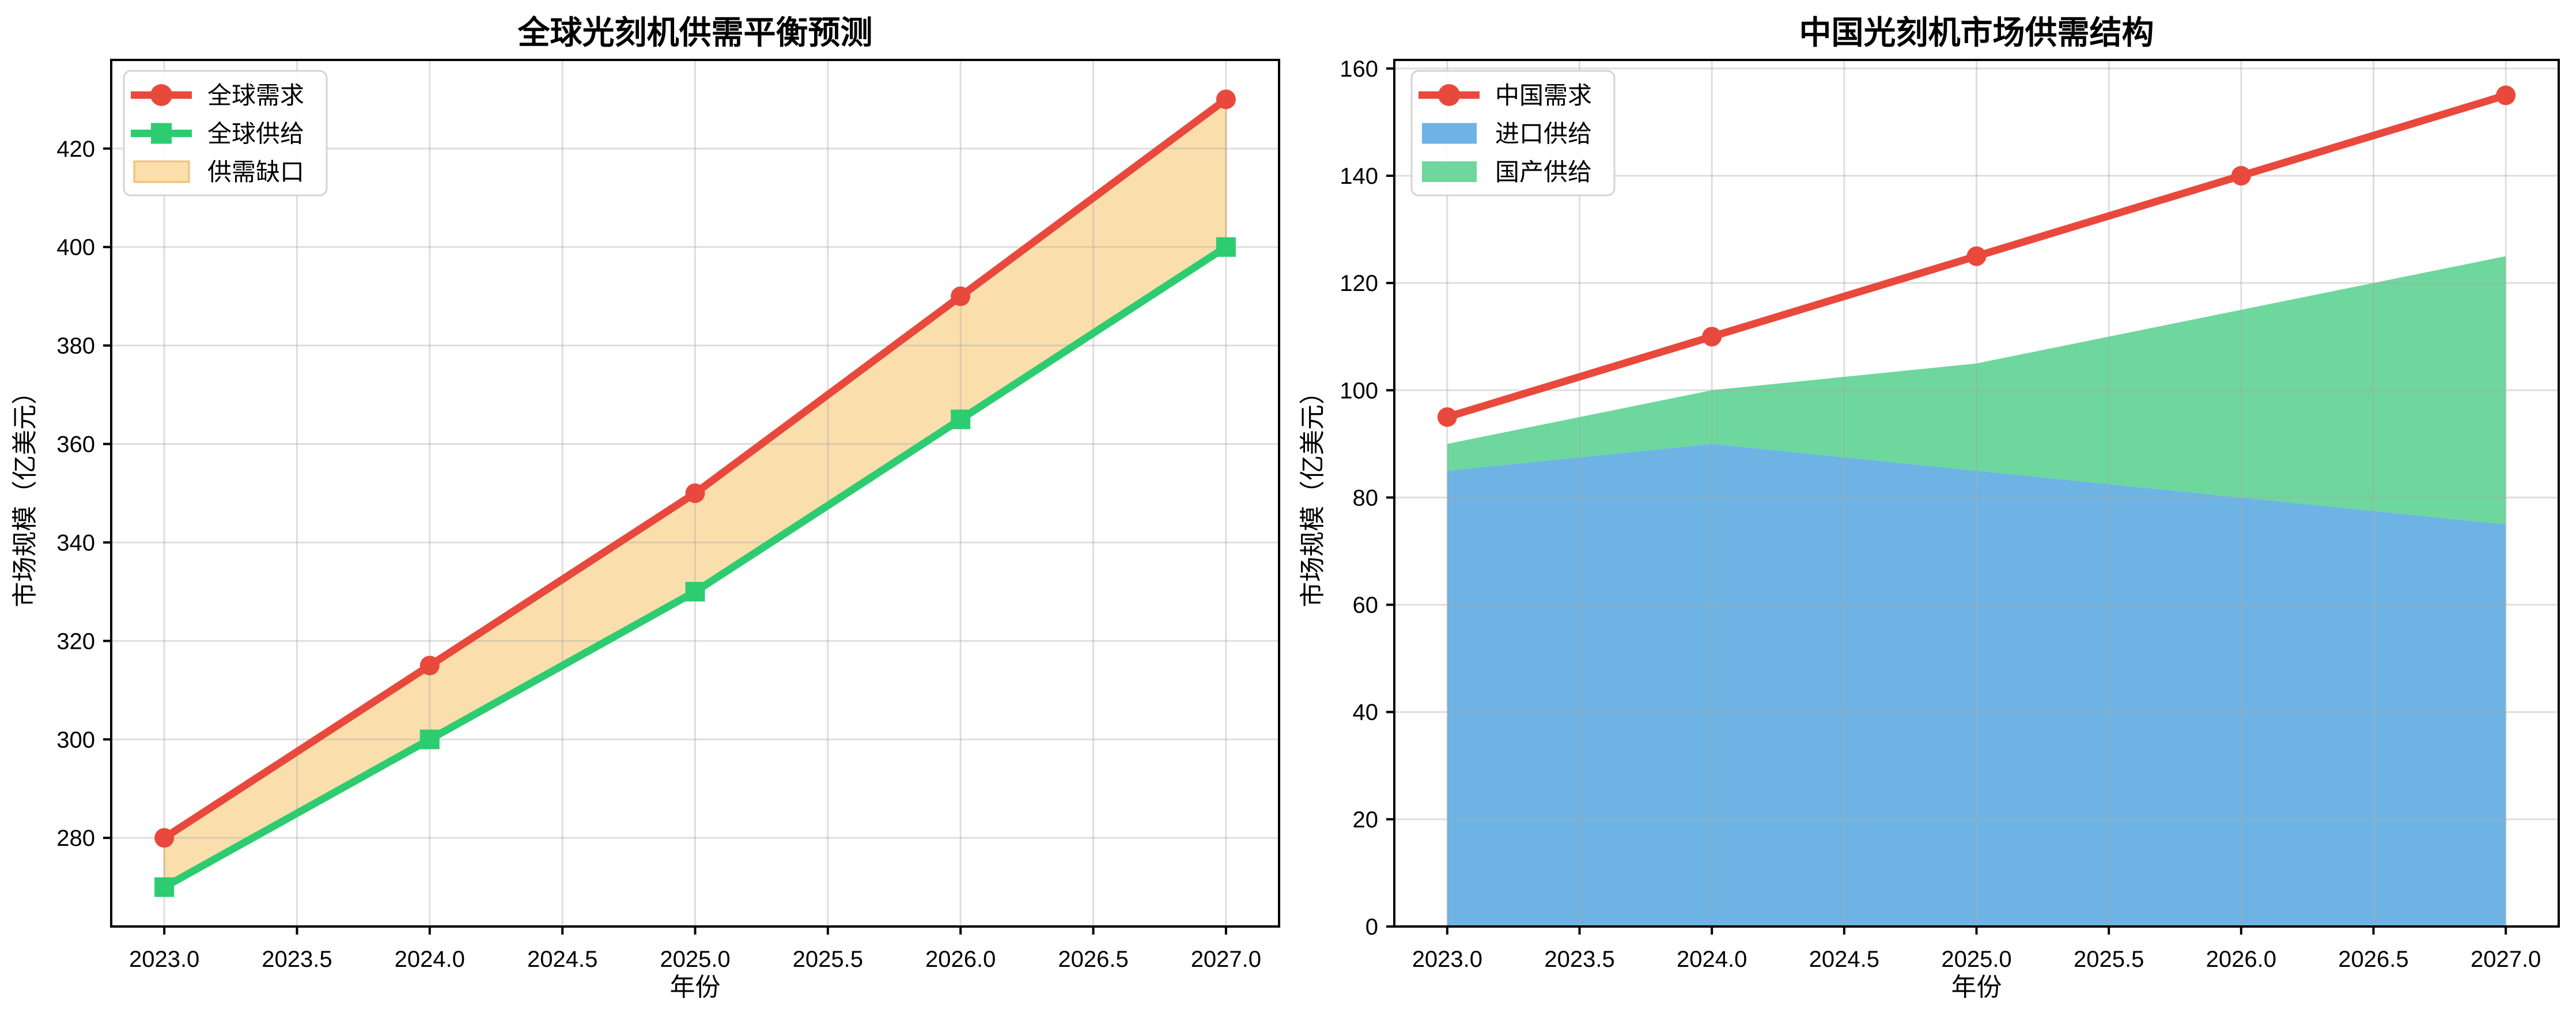 The height and width of the screenshot is (1021, 2576). What do you see at coordinates (1359, 390) in the screenshot?
I see `y-tick-label: 100` at bounding box center [1359, 390].